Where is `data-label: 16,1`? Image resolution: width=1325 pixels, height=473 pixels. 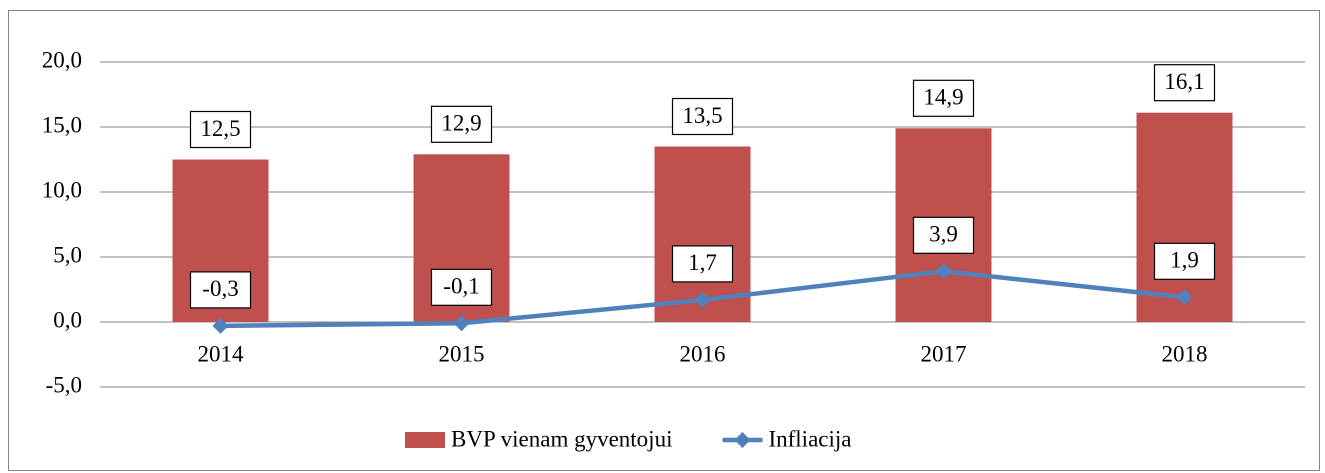 data-label: 16,1 is located at coordinates (1184, 81).